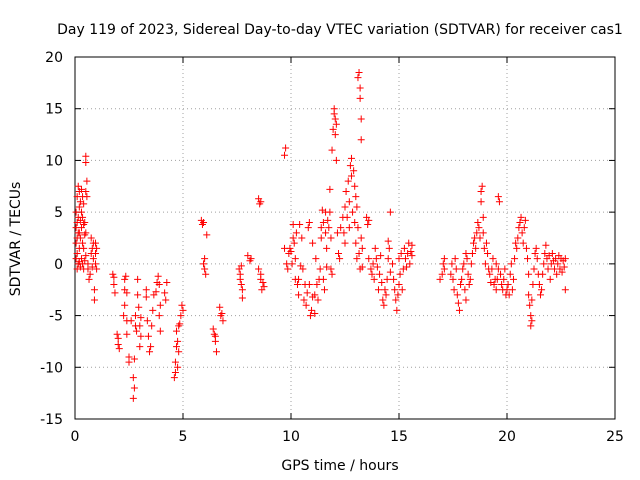 The height and width of the screenshot is (480, 640). I want to click on x-tick-label: 20, so click(507, 437).